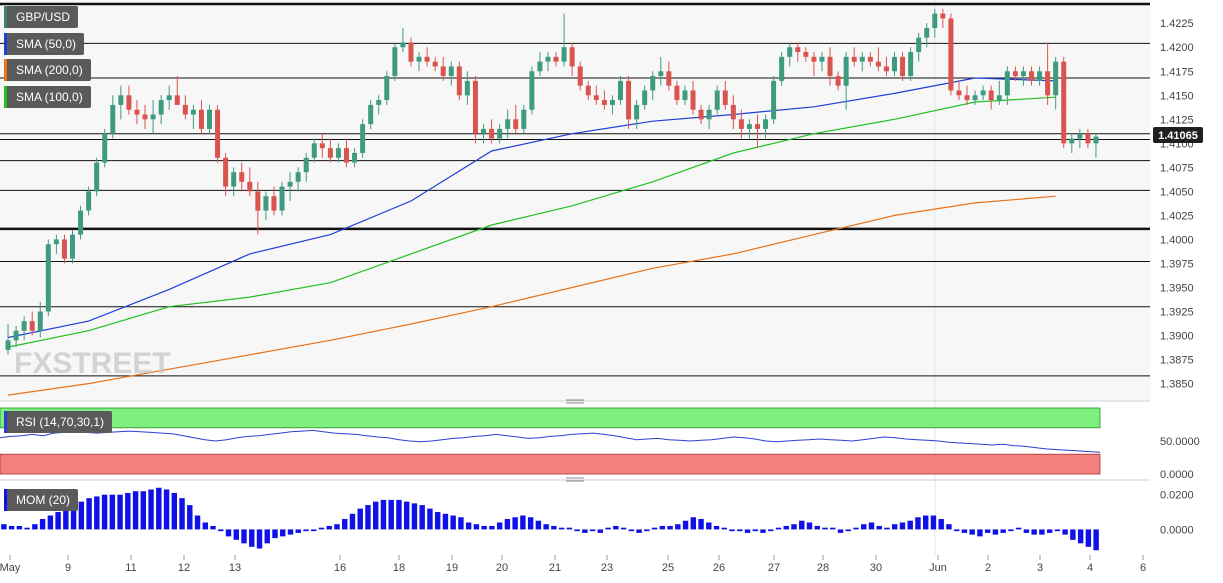 The height and width of the screenshot is (583, 1223). What do you see at coordinates (597, 519) in the screenshot?
I see `mom-panel: 0.0200 0.0000` at bounding box center [597, 519].